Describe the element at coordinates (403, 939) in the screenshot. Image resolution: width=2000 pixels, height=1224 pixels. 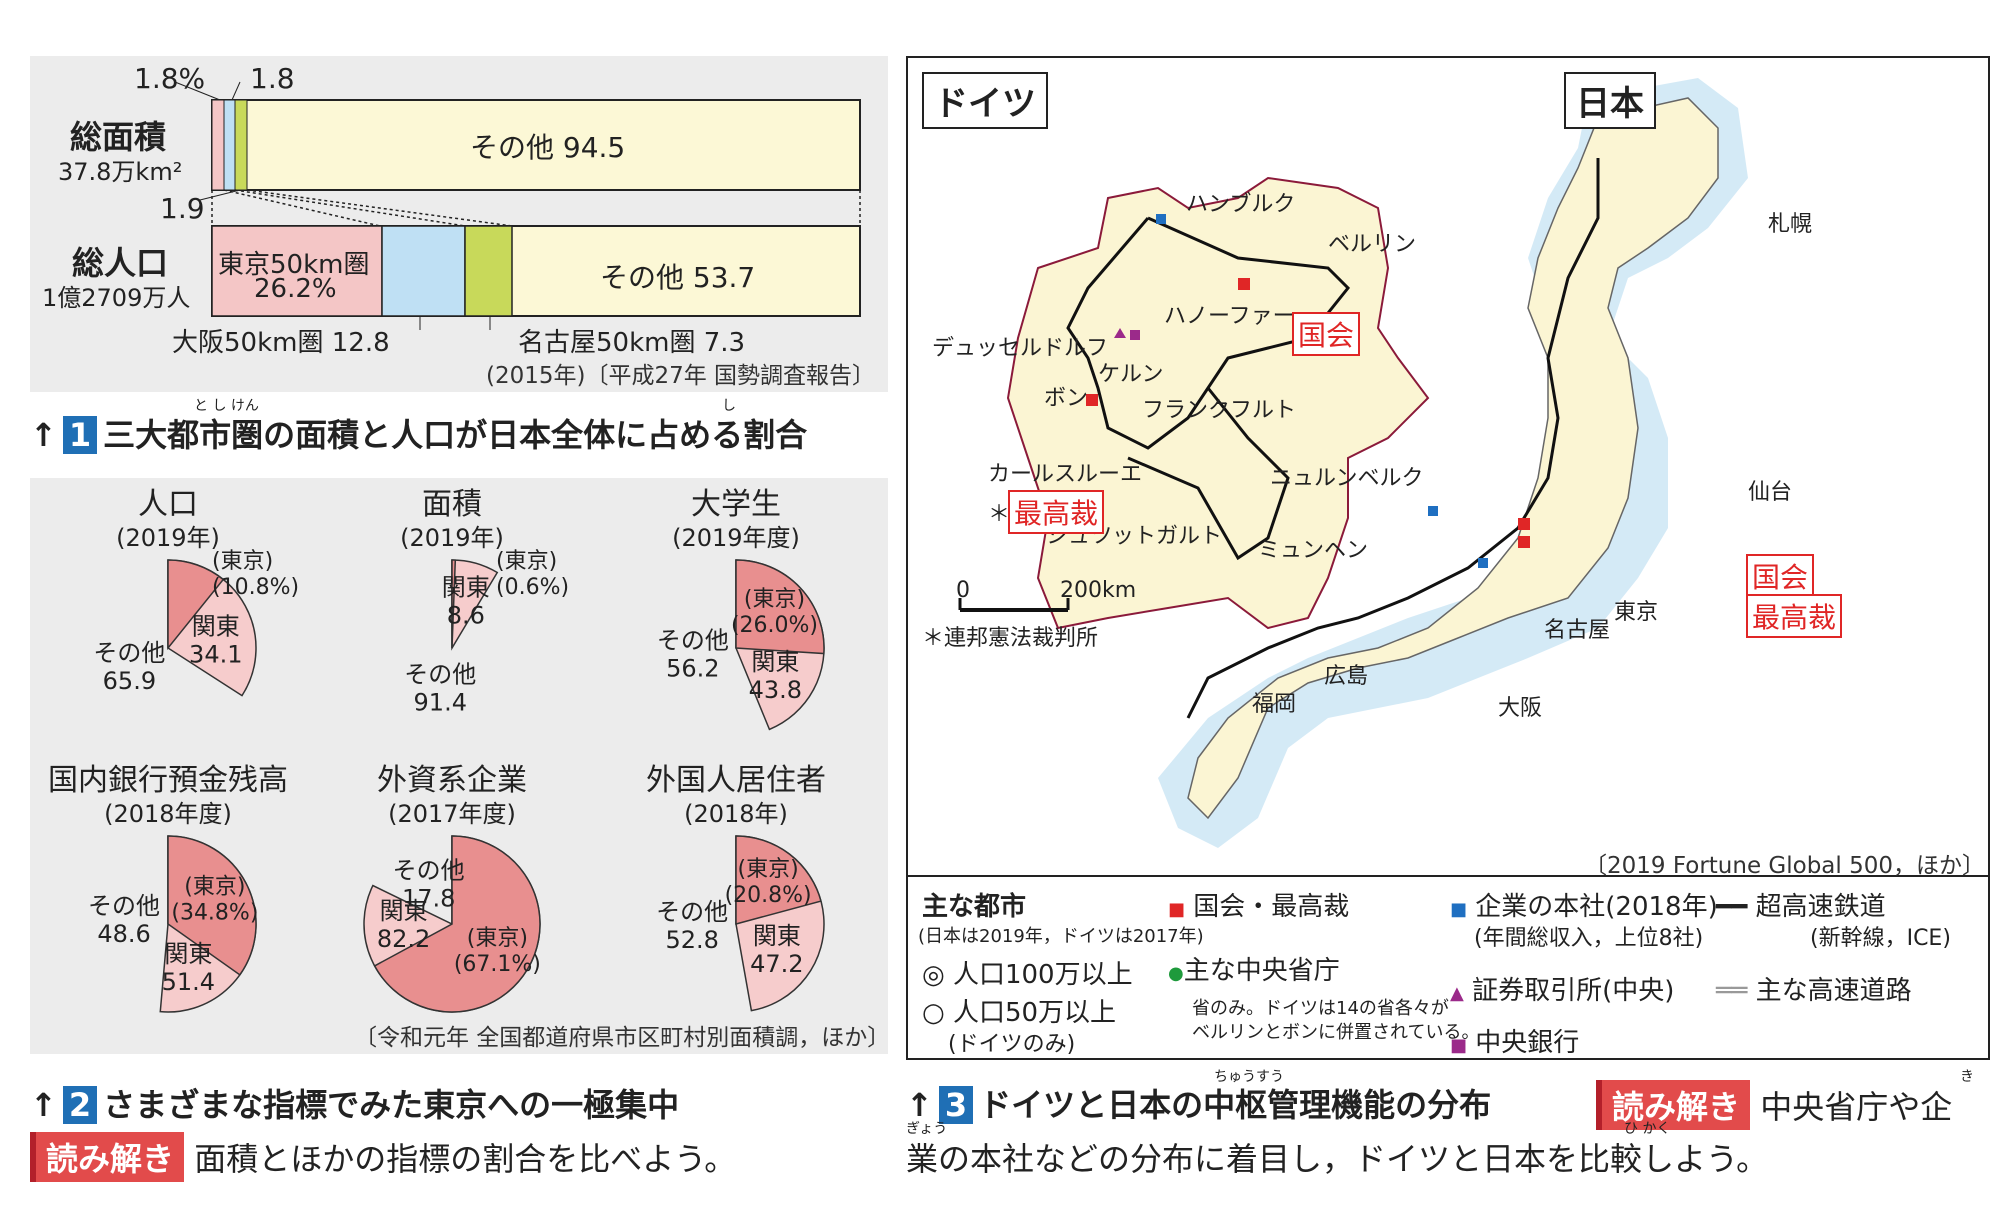
I see `pie-kanto-value: 82.2` at that location.